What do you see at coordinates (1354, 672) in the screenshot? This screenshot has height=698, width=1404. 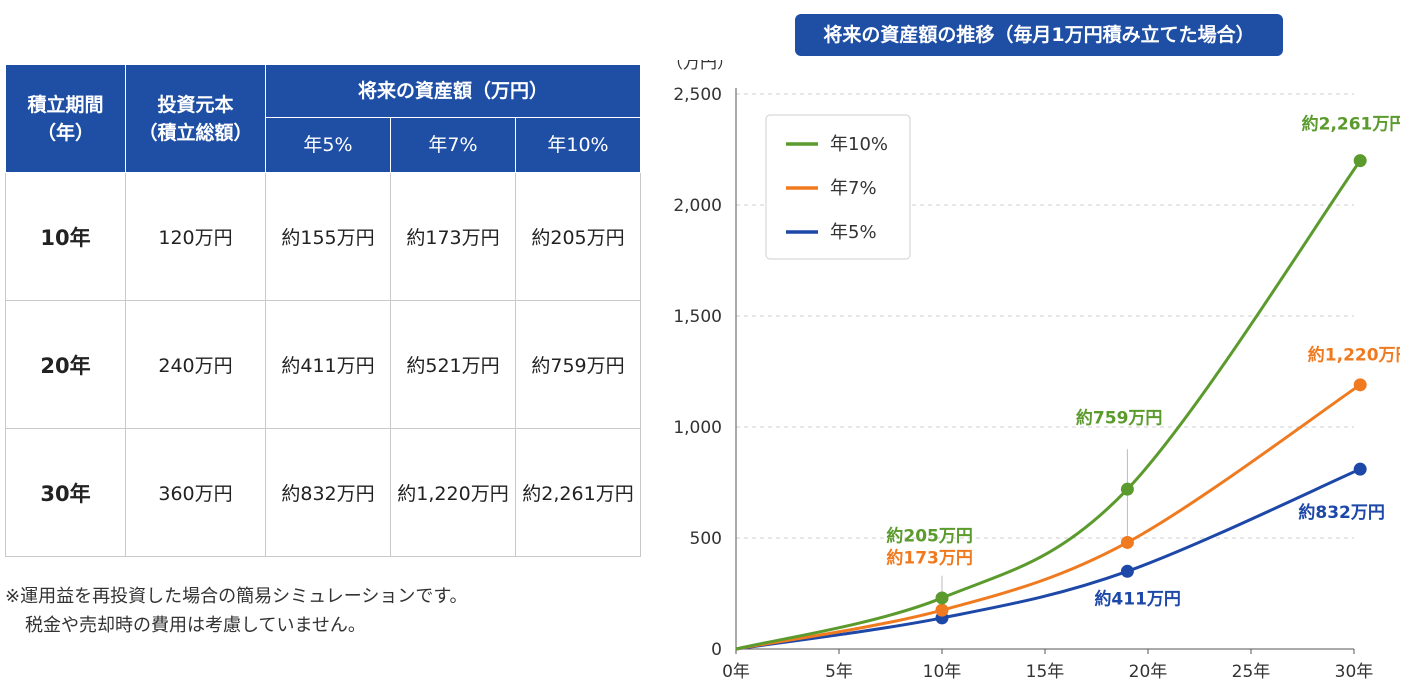 I see `x-tick-label: 30年` at bounding box center [1354, 672].